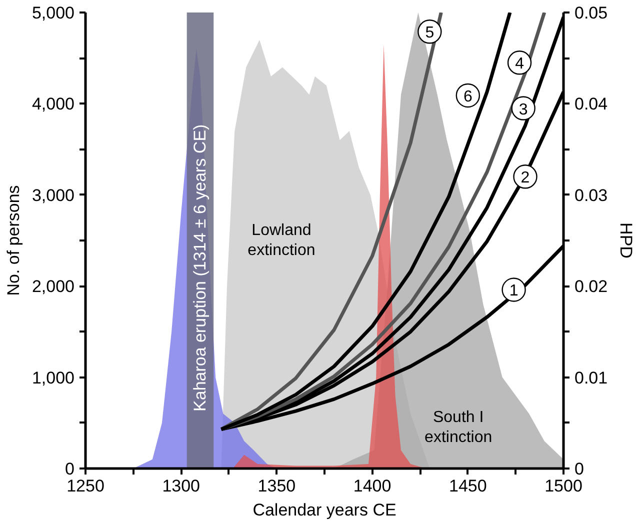  I want to click on annotation: 1, so click(513, 291).